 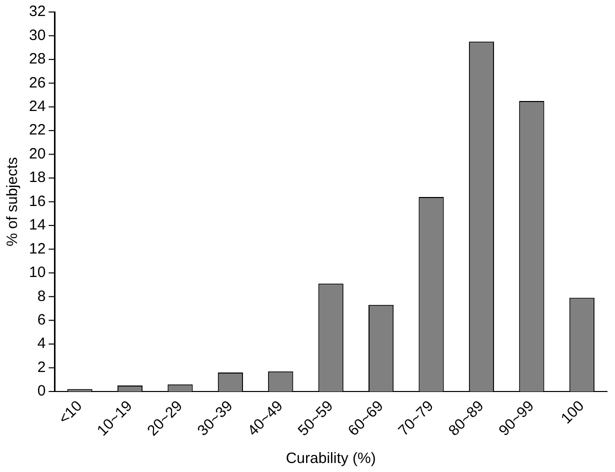 What do you see at coordinates (71, 413) in the screenshot?
I see `x-tick-label: <10` at bounding box center [71, 413].